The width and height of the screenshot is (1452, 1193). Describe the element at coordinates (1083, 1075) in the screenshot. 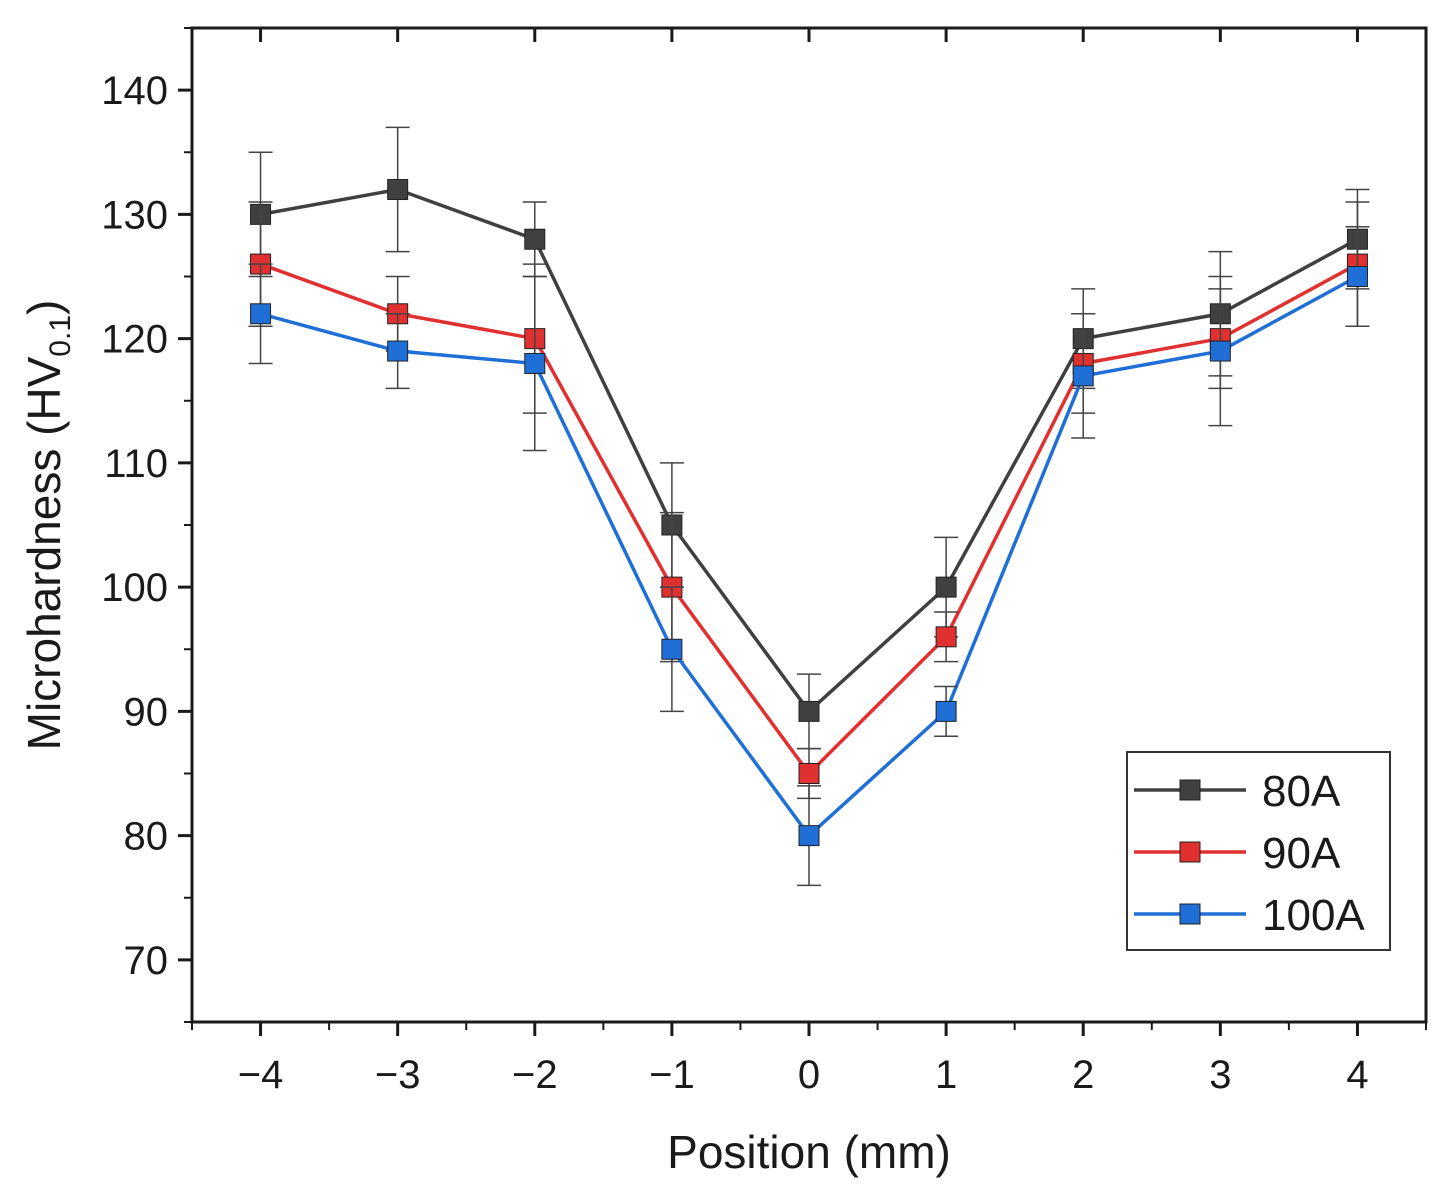

I see `x-tick-label: 2` at that location.